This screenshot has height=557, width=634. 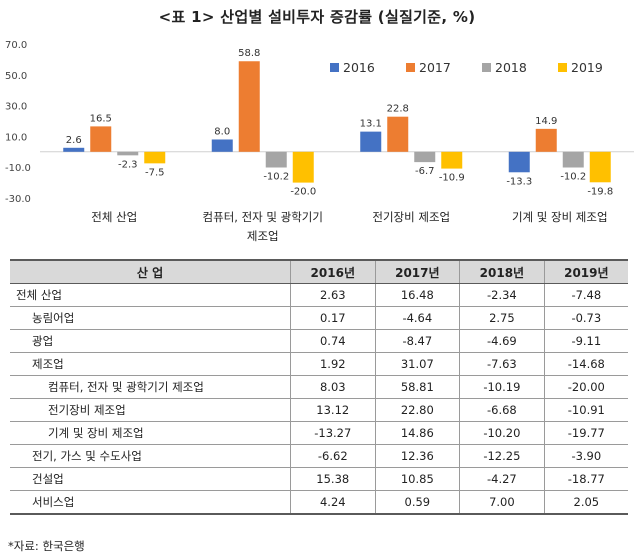 What do you see at coordinates (502, 387) in the screenshot?
I see `table-cell: -10.19` at bounding box center [502, 387].